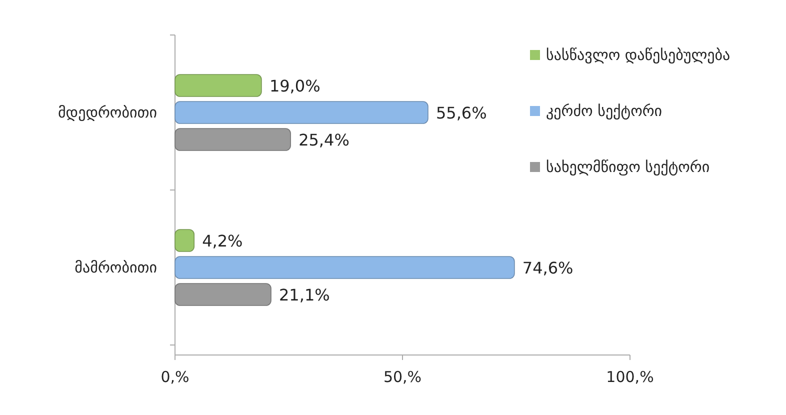  Describe the element at coordinates (304, 295) in the screenshot. I see `data-label: 21,1%` at that location.